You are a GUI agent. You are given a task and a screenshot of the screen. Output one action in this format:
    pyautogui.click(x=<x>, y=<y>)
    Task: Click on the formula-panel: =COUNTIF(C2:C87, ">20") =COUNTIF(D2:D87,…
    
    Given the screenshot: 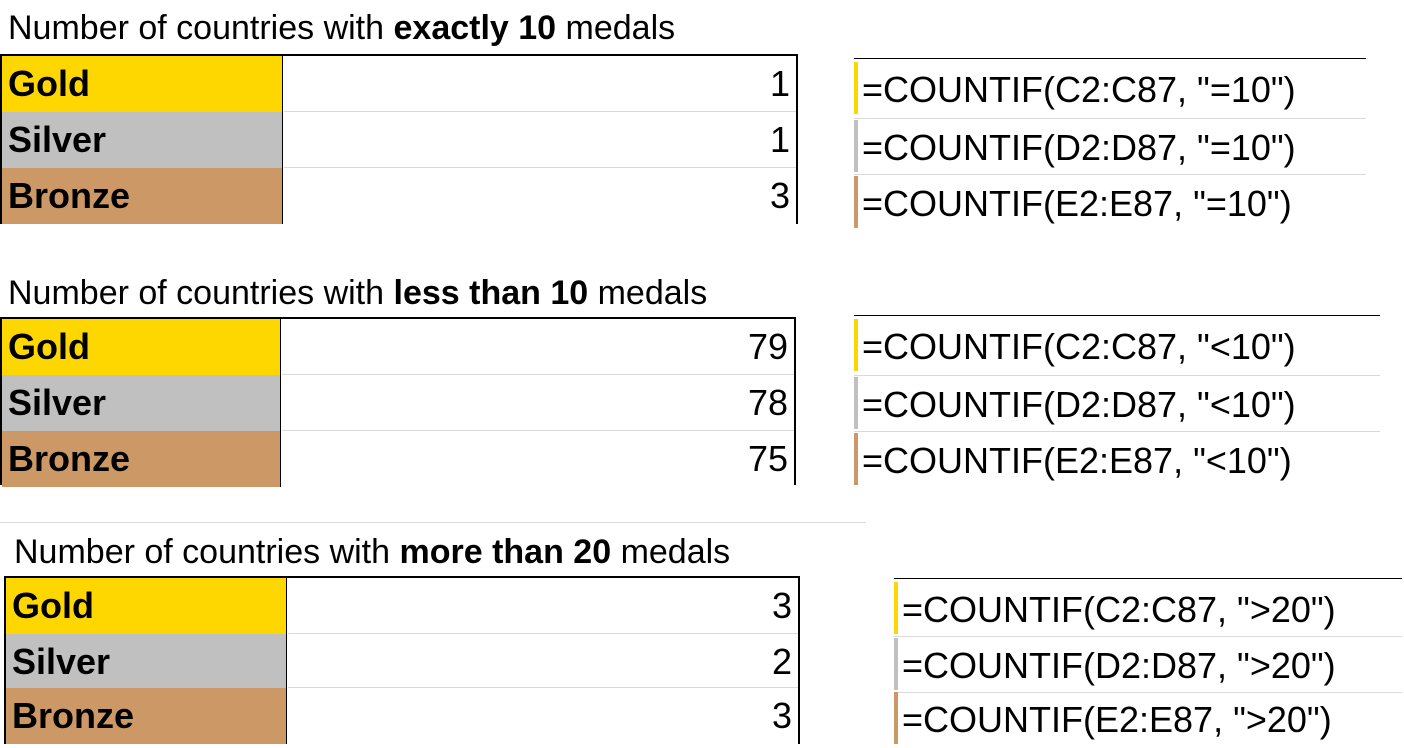 What is the action you would take?
    pyautogui.click(x=1148, y=662)
    